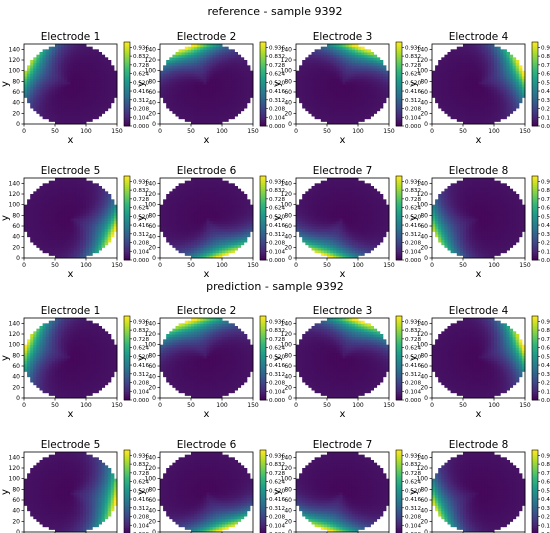 The width and height of the screenshot is (550, 533). What do you see at coordinates (18, 124) in the screenshot?
I see `y-tick-label: 0` at bounding box center [18, 124].